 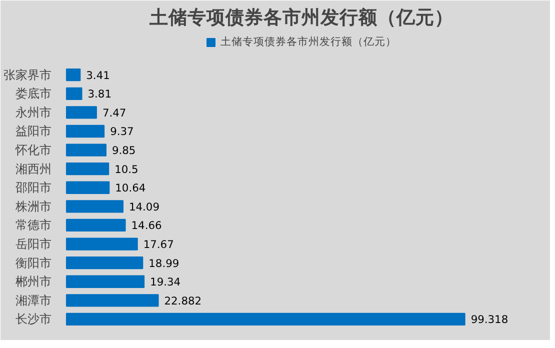 What do you see at coordinates (34, 131) in the screenshot?
I see `y-tick-label: 益阳市` at bounding box center [34, 131].